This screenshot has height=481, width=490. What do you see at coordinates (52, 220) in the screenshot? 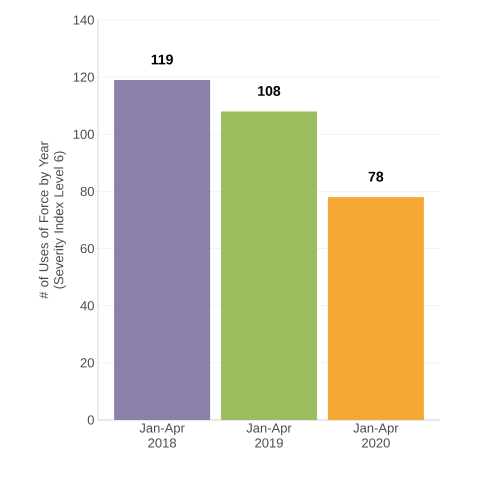
I see `y-axis-title: # of Uses of Force by Year (Severity Index Level 6)` at bounding box center [52, 220].